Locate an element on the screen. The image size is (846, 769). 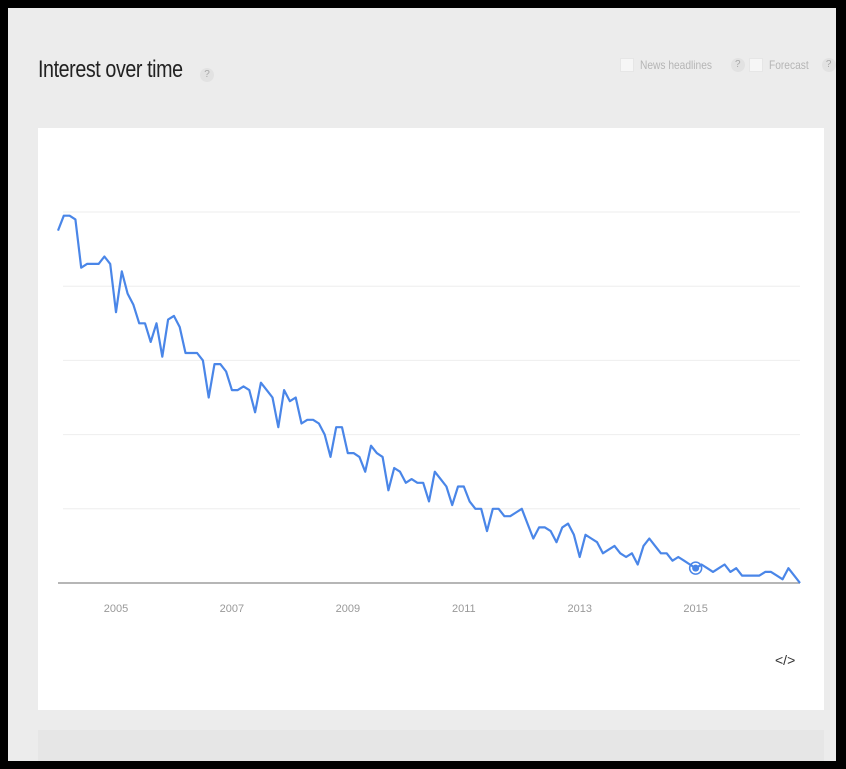
x-tick-label-2005: 2005 is located at coordinates (116, 609).